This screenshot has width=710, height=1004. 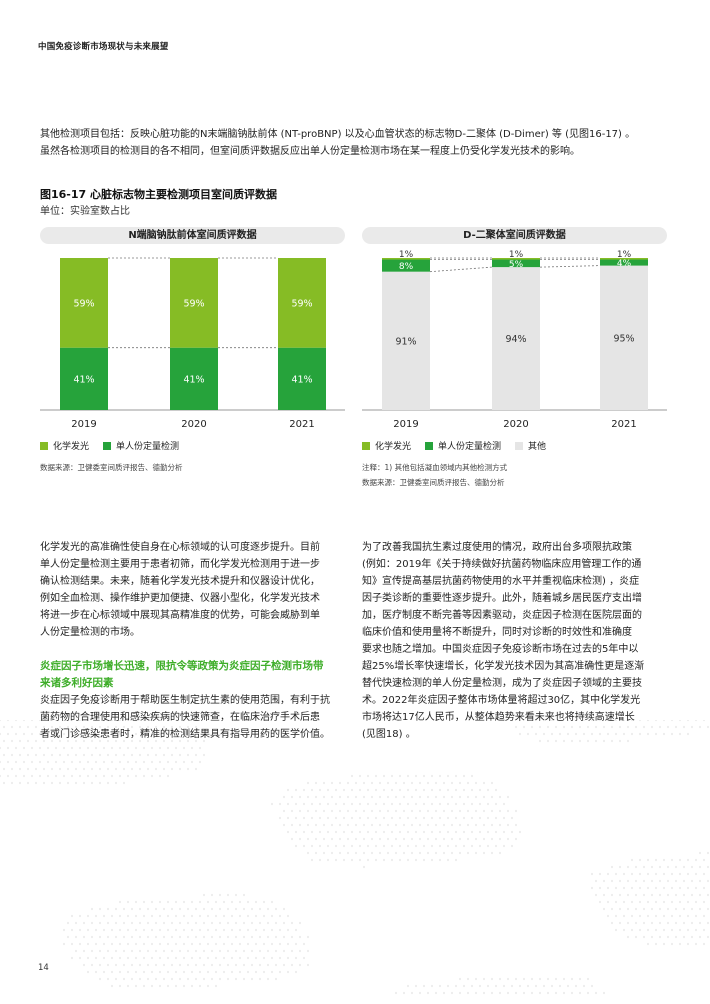 I want to click on text-line: 超25%增长率快速增长，化学发光技术因为其高准确性更是逐渐, so click(x=503, y=666).